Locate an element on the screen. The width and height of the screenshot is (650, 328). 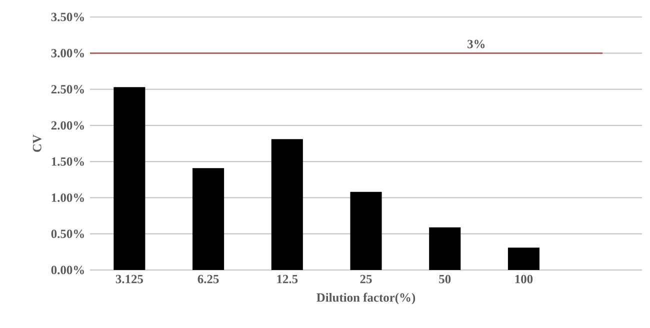
x-tick-label: 12.5 is located at coordinates (287, 279).